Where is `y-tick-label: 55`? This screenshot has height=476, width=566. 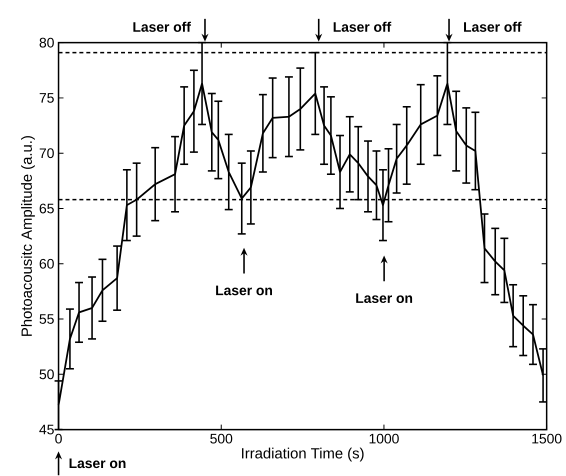 y-tick-label: 55 is located at coordinates (47, 319).